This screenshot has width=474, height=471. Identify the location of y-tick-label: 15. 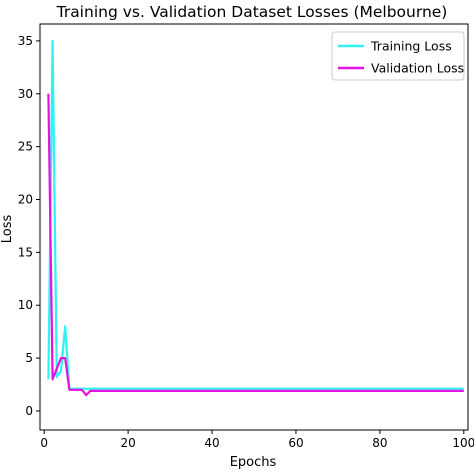
(25, 252).